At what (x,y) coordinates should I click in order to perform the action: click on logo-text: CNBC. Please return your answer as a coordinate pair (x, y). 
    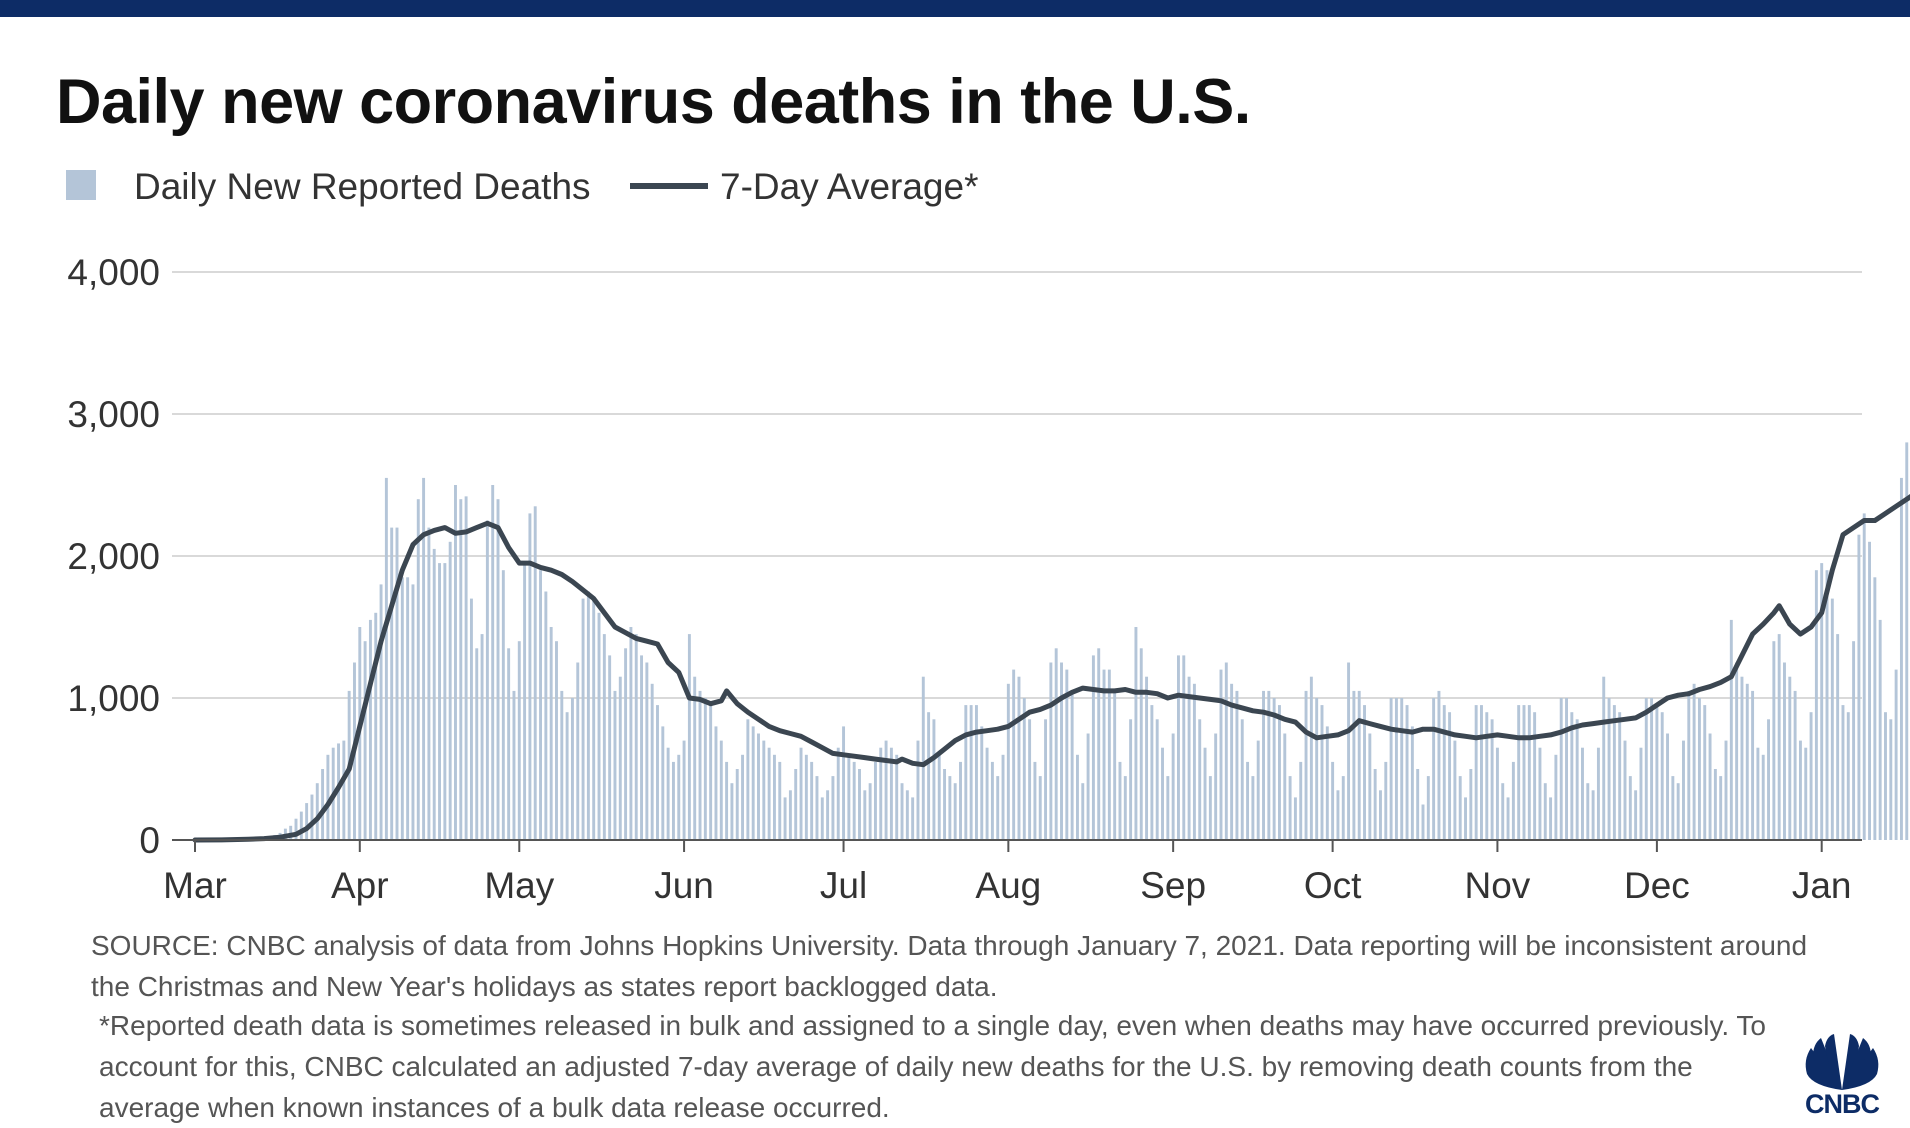
    Looking at the image, I should click on (1842, 1104).